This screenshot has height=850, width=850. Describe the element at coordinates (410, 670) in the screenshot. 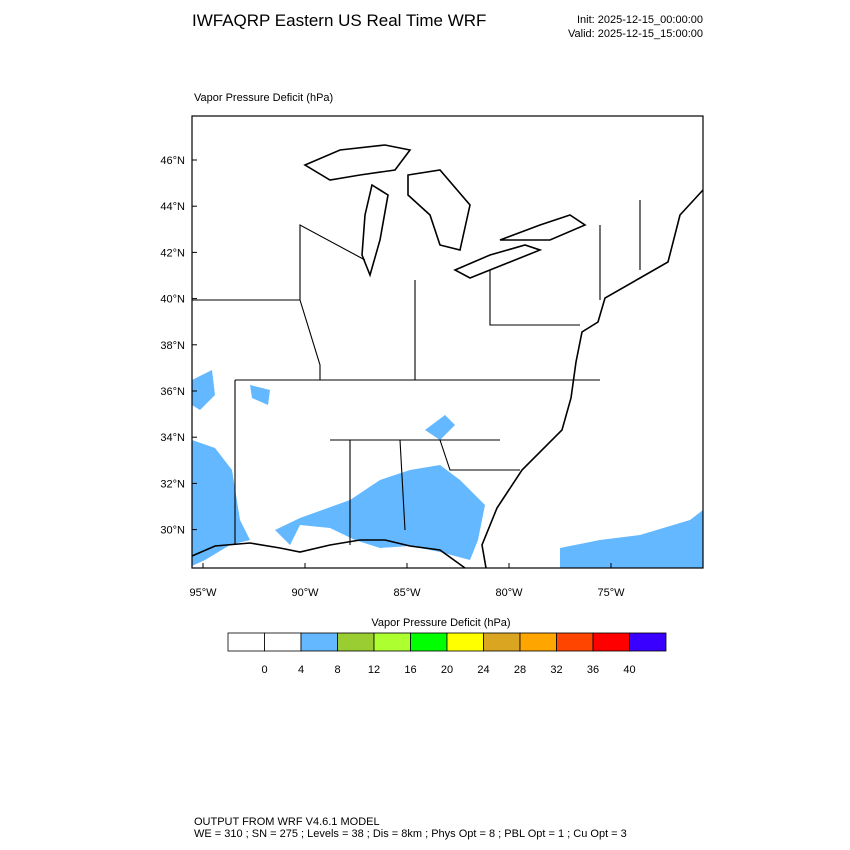

I see `colorbar-label: 16` at that location.